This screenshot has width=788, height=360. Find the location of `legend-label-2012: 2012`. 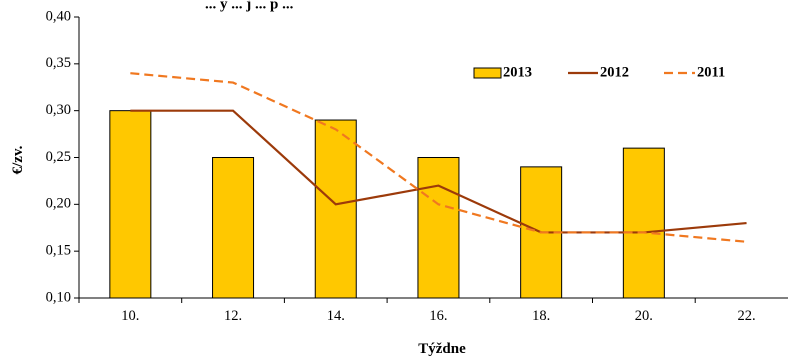

legend-label-2012: 2012 is located at coordinates (614, 72).